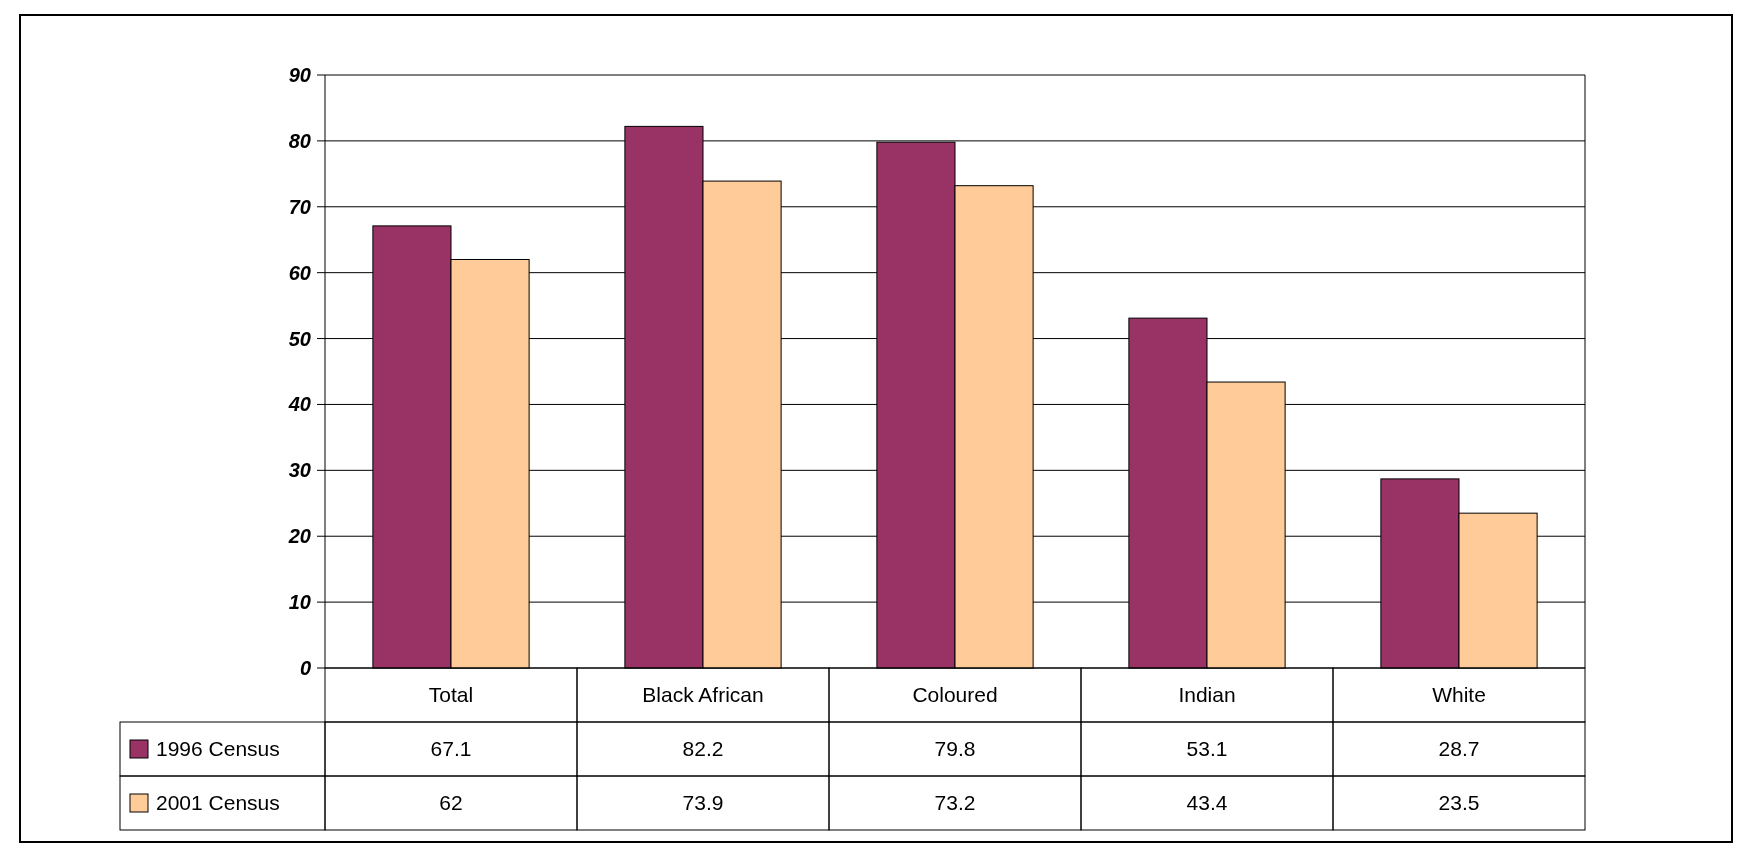 This screenshot has height=847, width=1742. Describe the element at coordinates (451, 749) in the screenshot. I see `data-label: 67.1` at that location.